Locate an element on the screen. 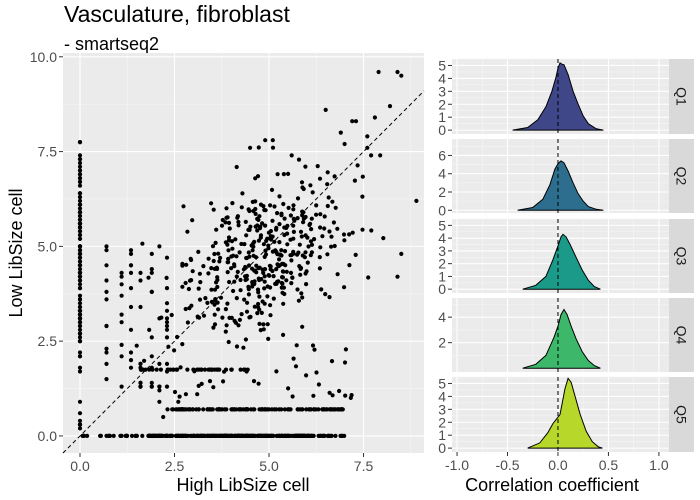 This screenshot has width=700, height=500. density-x-tick-label: -0.5 is located at coordinates (507, 465).